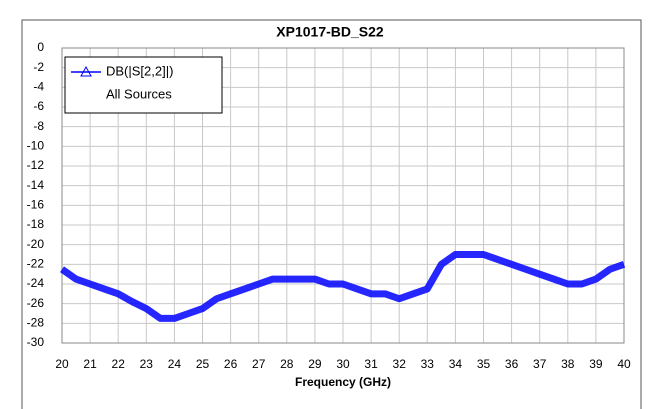 Image resolution: width=654 pixels, height=409 pixels. Describe the element at coordinates (36, 205) in the screenshot. I see `y-tick-label: -16` at that location.